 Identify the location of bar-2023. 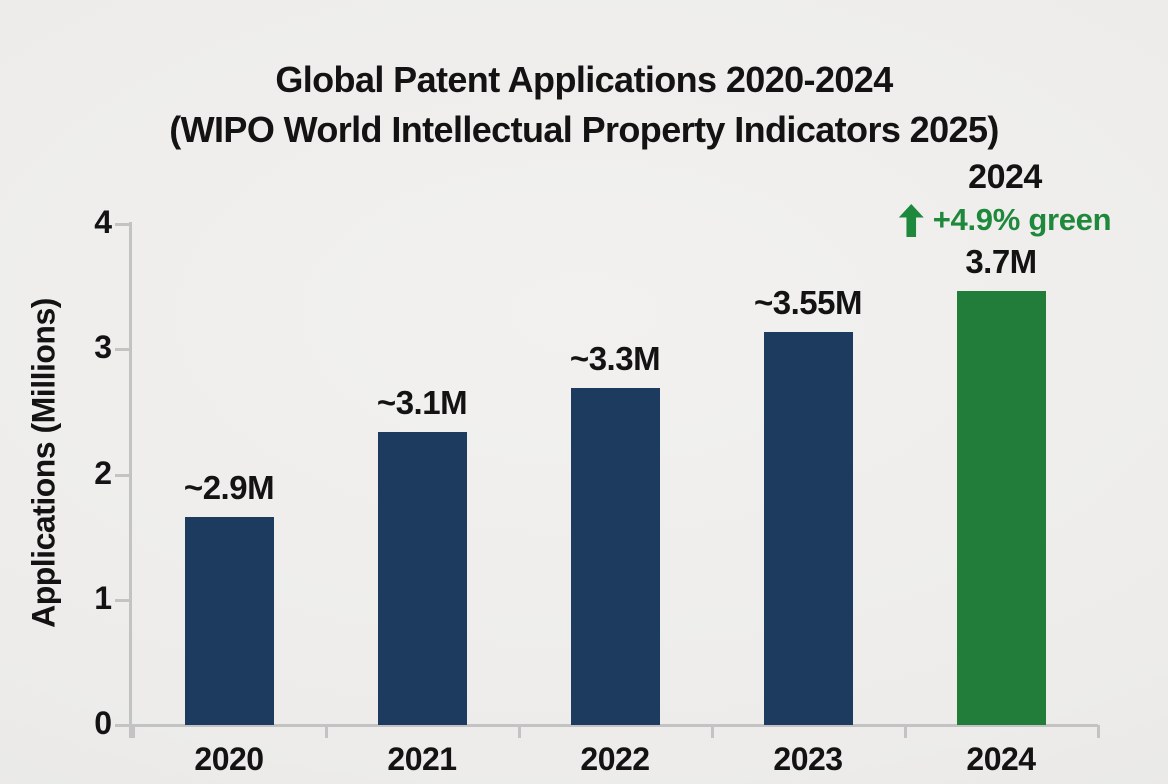
(808, 528).